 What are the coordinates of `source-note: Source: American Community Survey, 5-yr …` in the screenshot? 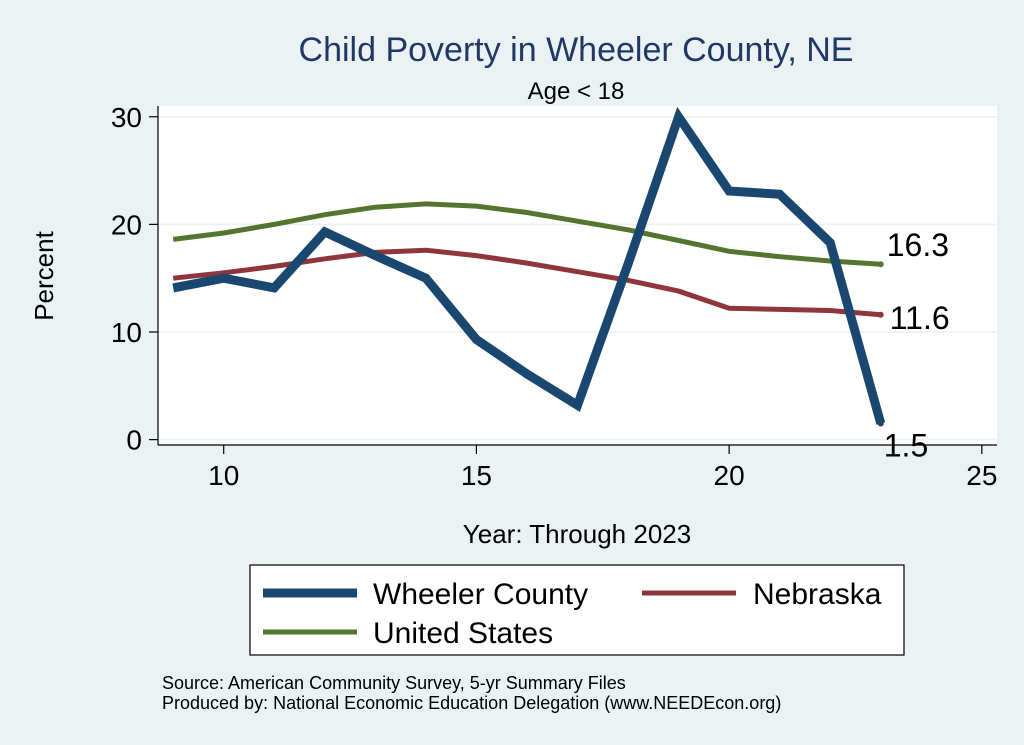 It's located at (394, 683).